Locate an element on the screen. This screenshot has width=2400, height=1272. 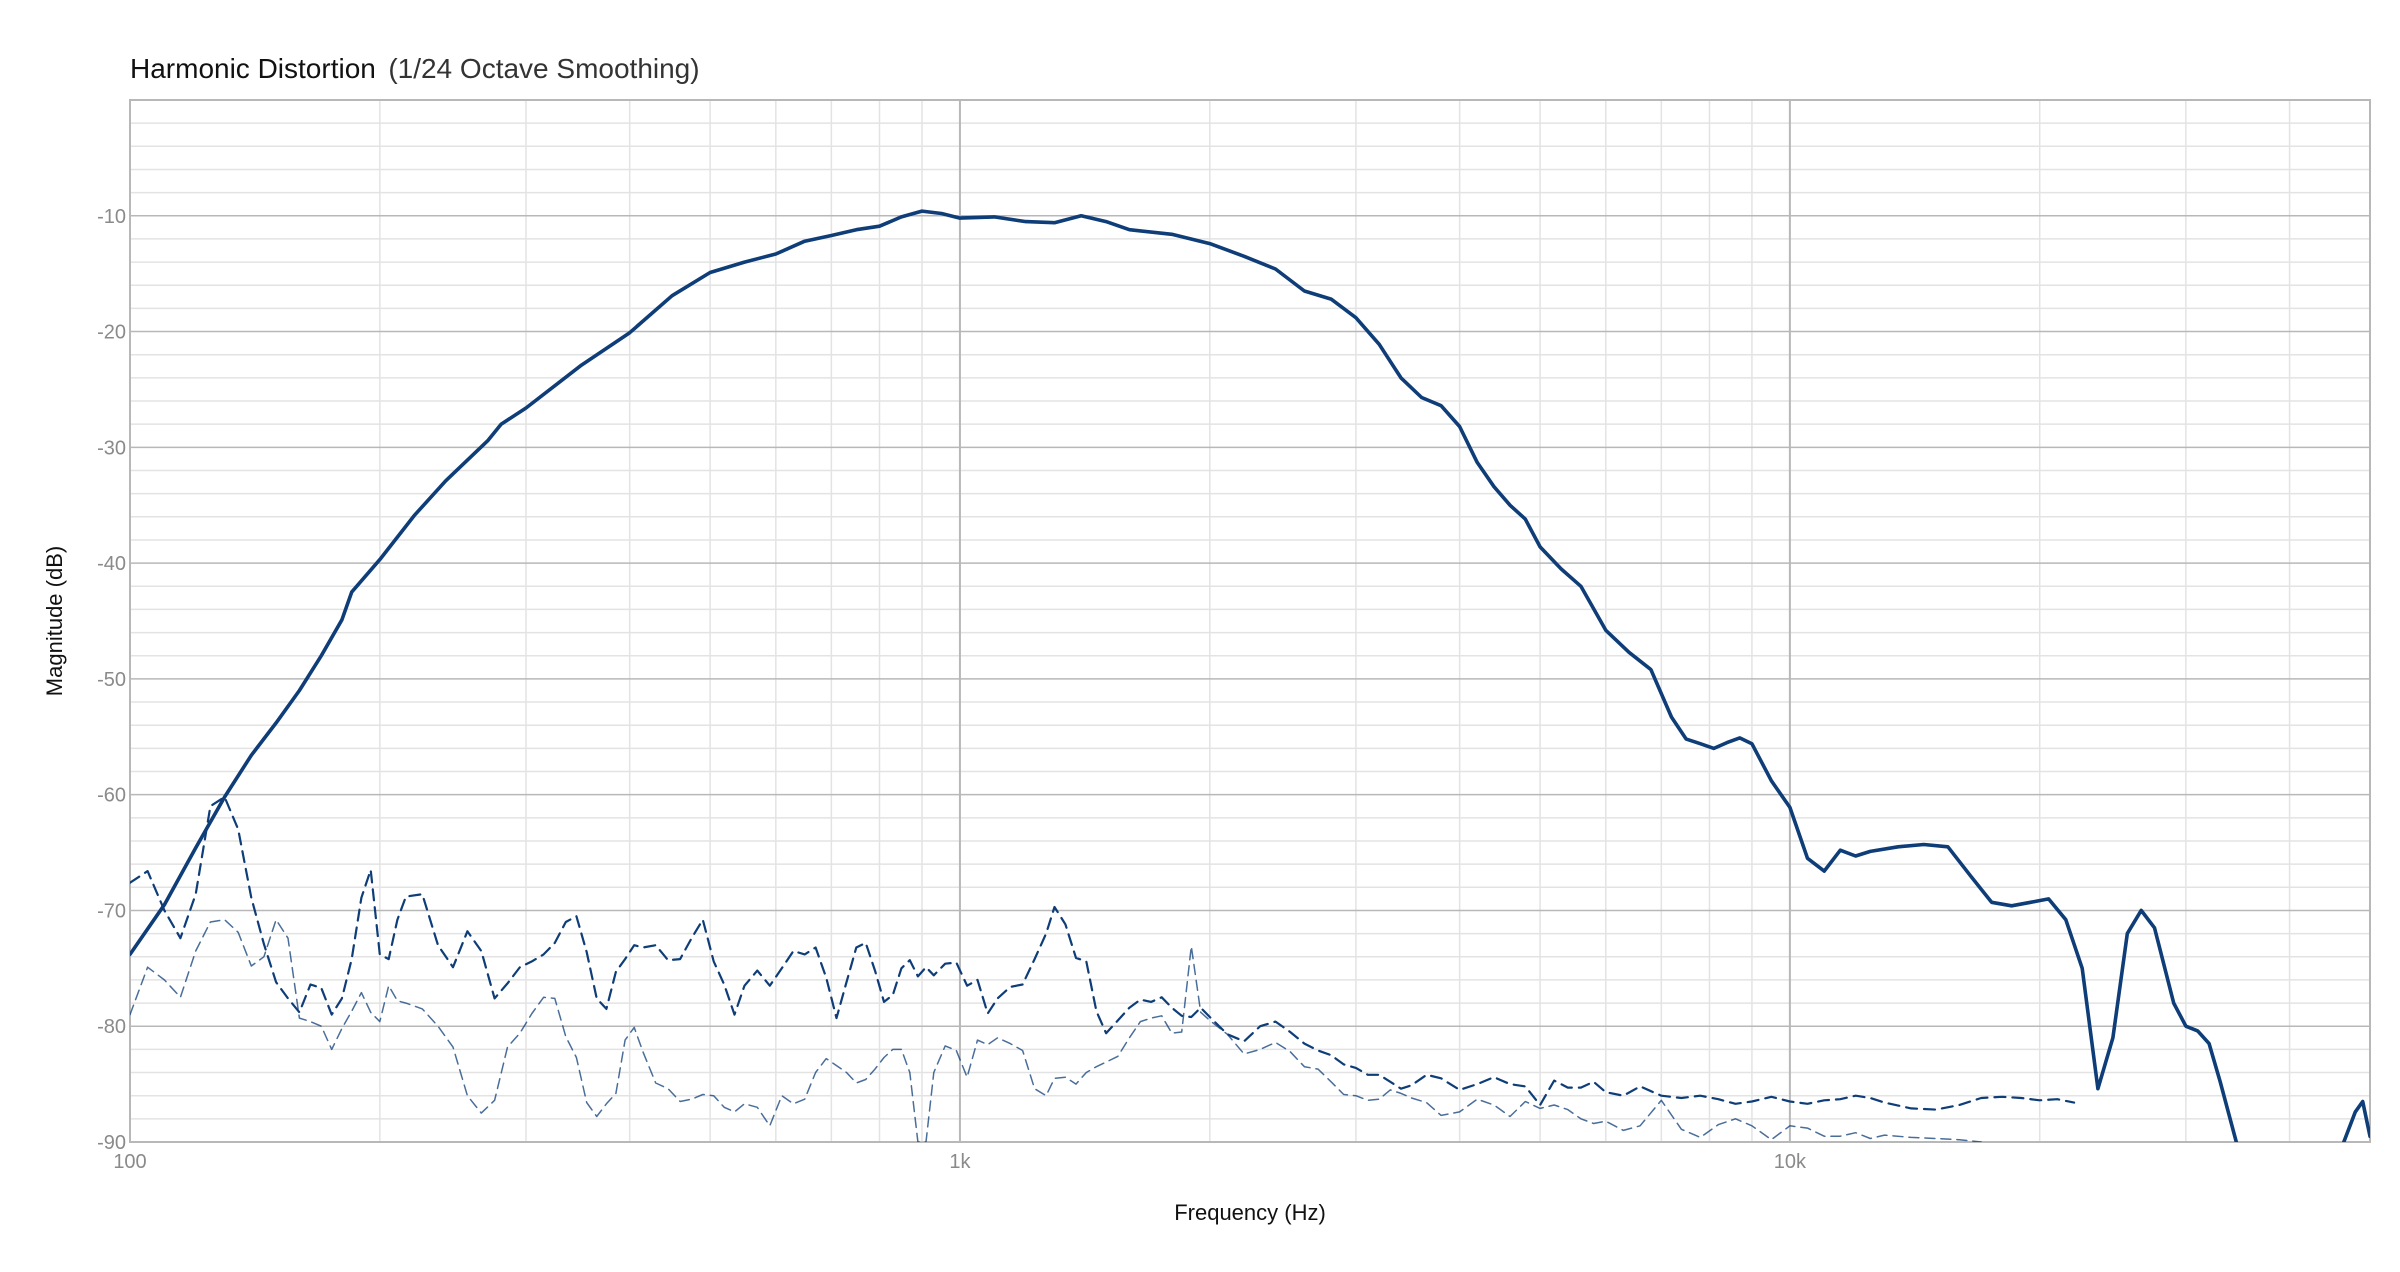
y-tick-label: -50 is located at coordinates (111, 680).